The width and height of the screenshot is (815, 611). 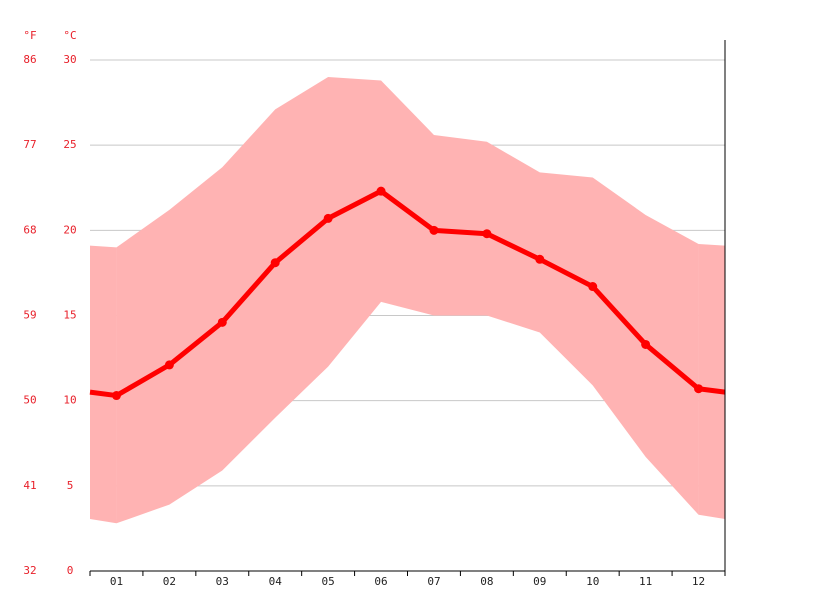 What do you see at coordinates (29, 570) in the screenshot?
I see `y2-tick-label: 32` at bounding box center [29, 570].